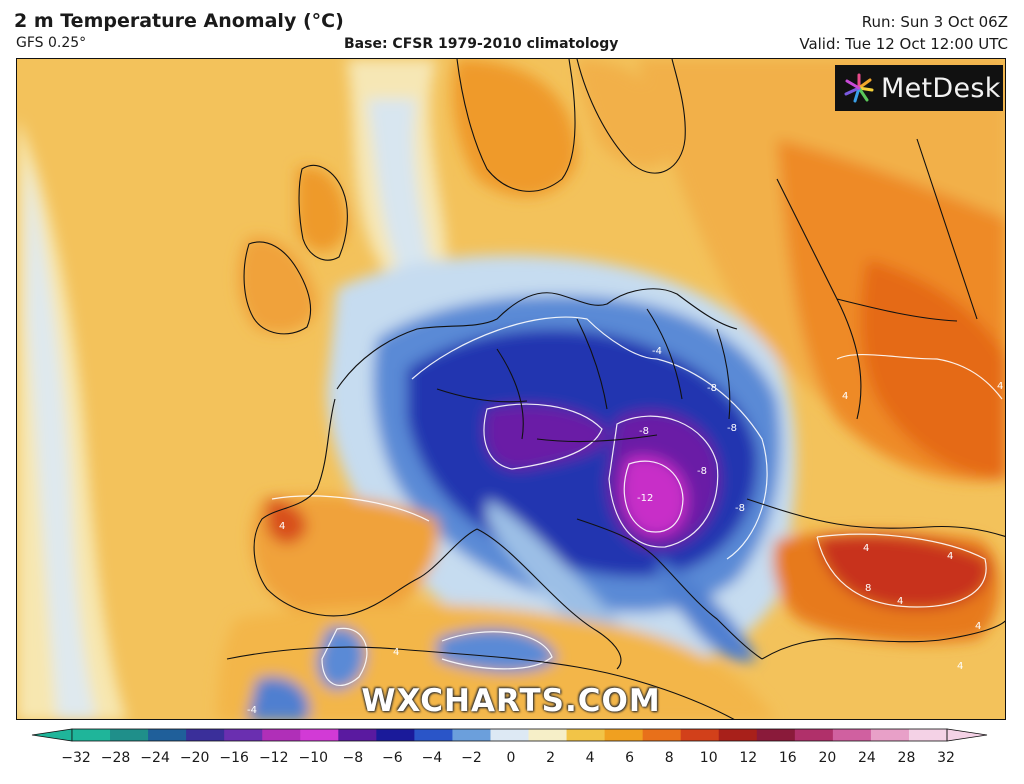 Image resolution: width=1024 pixels, height=784 pixels. What do you see at coordinates (859, 88) in the screenshot?
I see `metdesk-logo-icon` at bounding box center [859, 88].